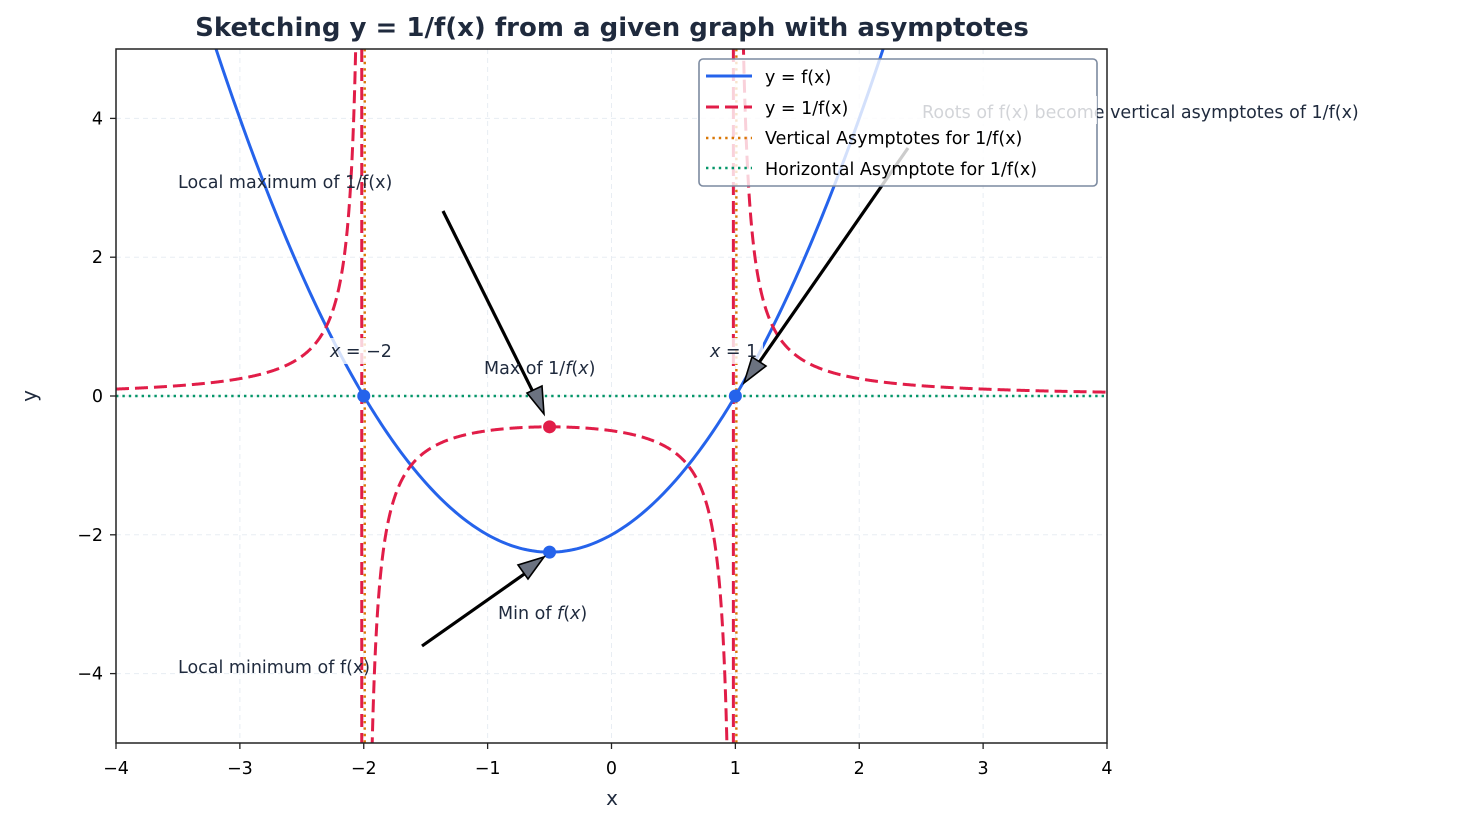 This screenshot has height=825, width=1457. Describe the element at coordinates (90, 536) in the screenshot. I see `y-tick-label: −2` at that location.